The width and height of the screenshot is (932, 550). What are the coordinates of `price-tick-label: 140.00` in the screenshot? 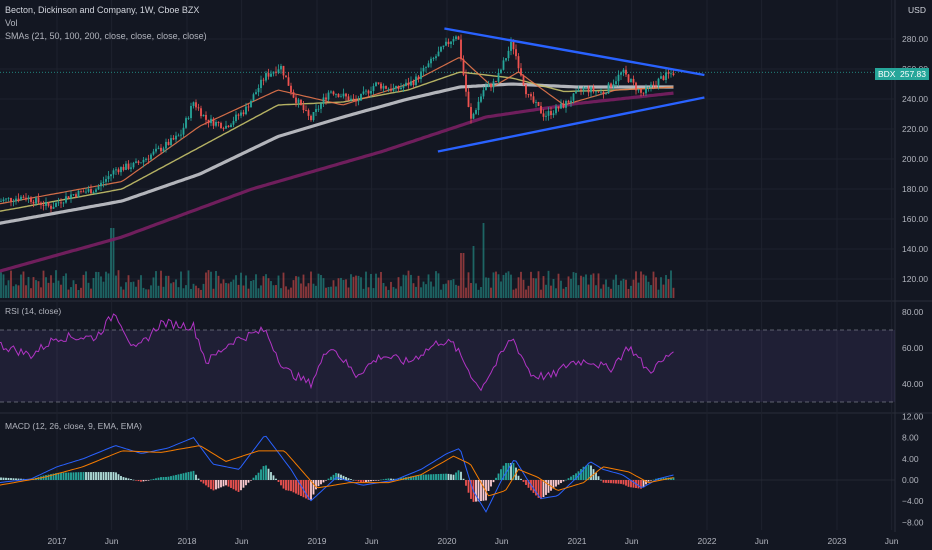 It's located at (915, 249).